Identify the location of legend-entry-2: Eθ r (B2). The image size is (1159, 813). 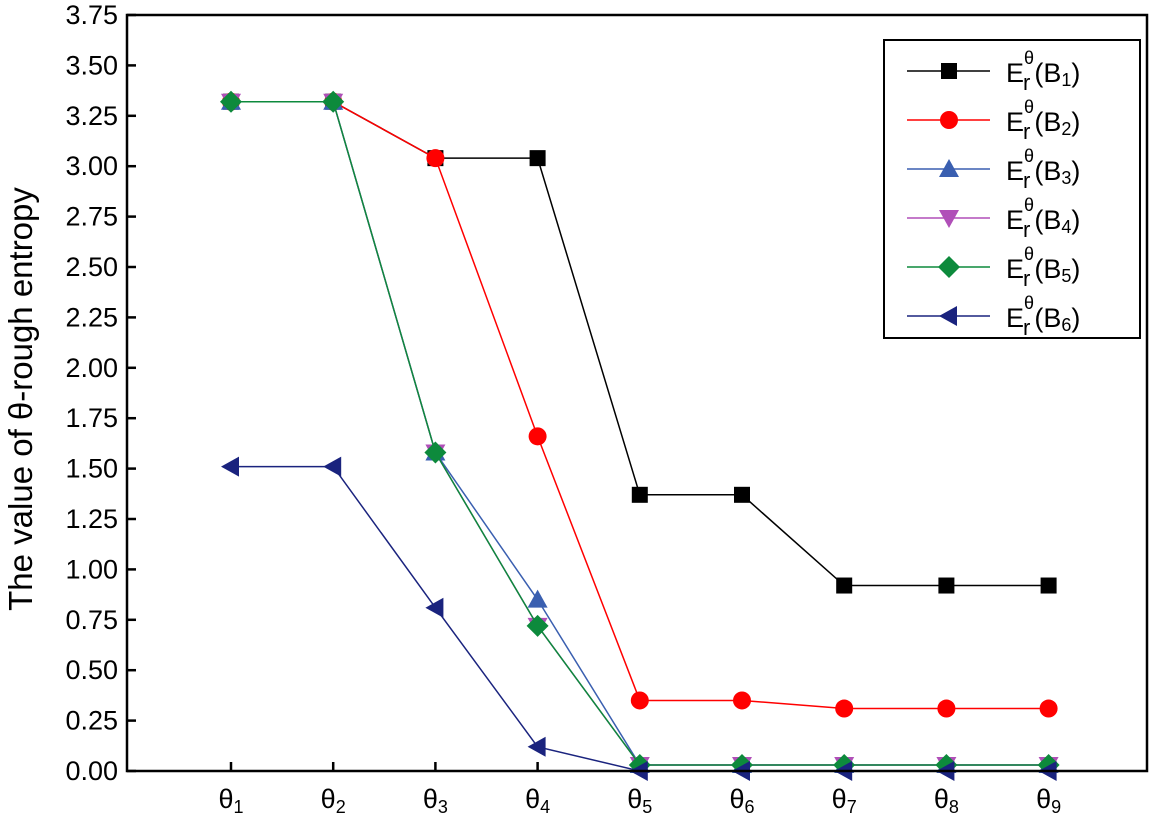
(993, 120).